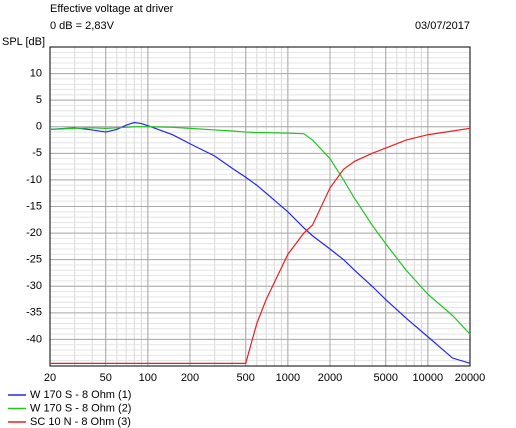 The height and width of the screenshot is (428, 516). Describe the element at coordinates (34, 206) in the screenshot. I see `y-tick-label: -15` at that location.